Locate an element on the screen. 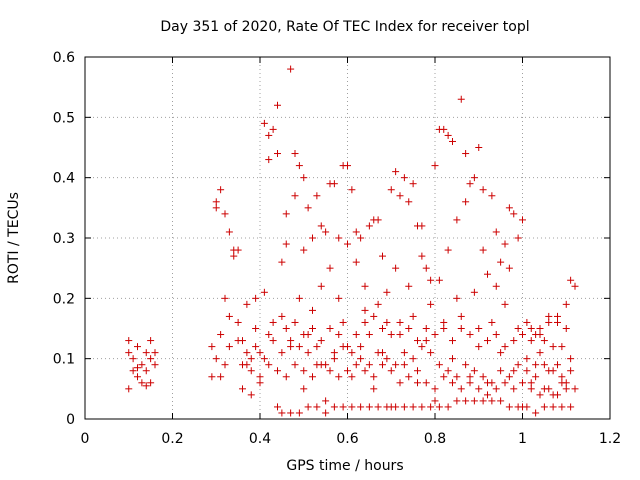 The width and height of the screenshot is (640, 480). y-tick-label: 0.5 is located at coordinates (64, 118).